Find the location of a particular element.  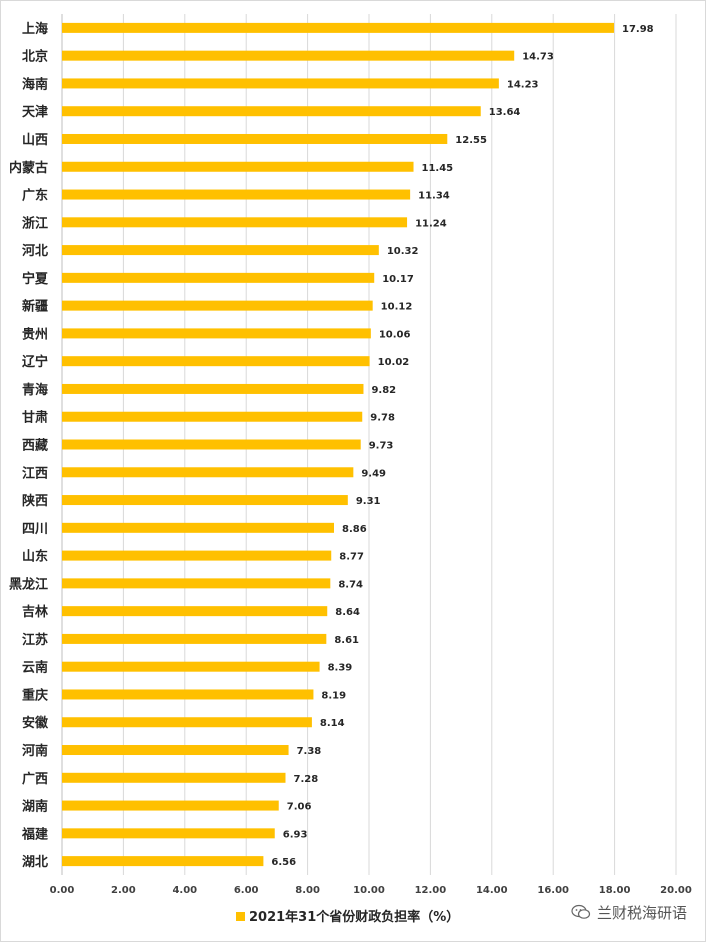

category-label: 云南 is located at coordinates (35, 668).